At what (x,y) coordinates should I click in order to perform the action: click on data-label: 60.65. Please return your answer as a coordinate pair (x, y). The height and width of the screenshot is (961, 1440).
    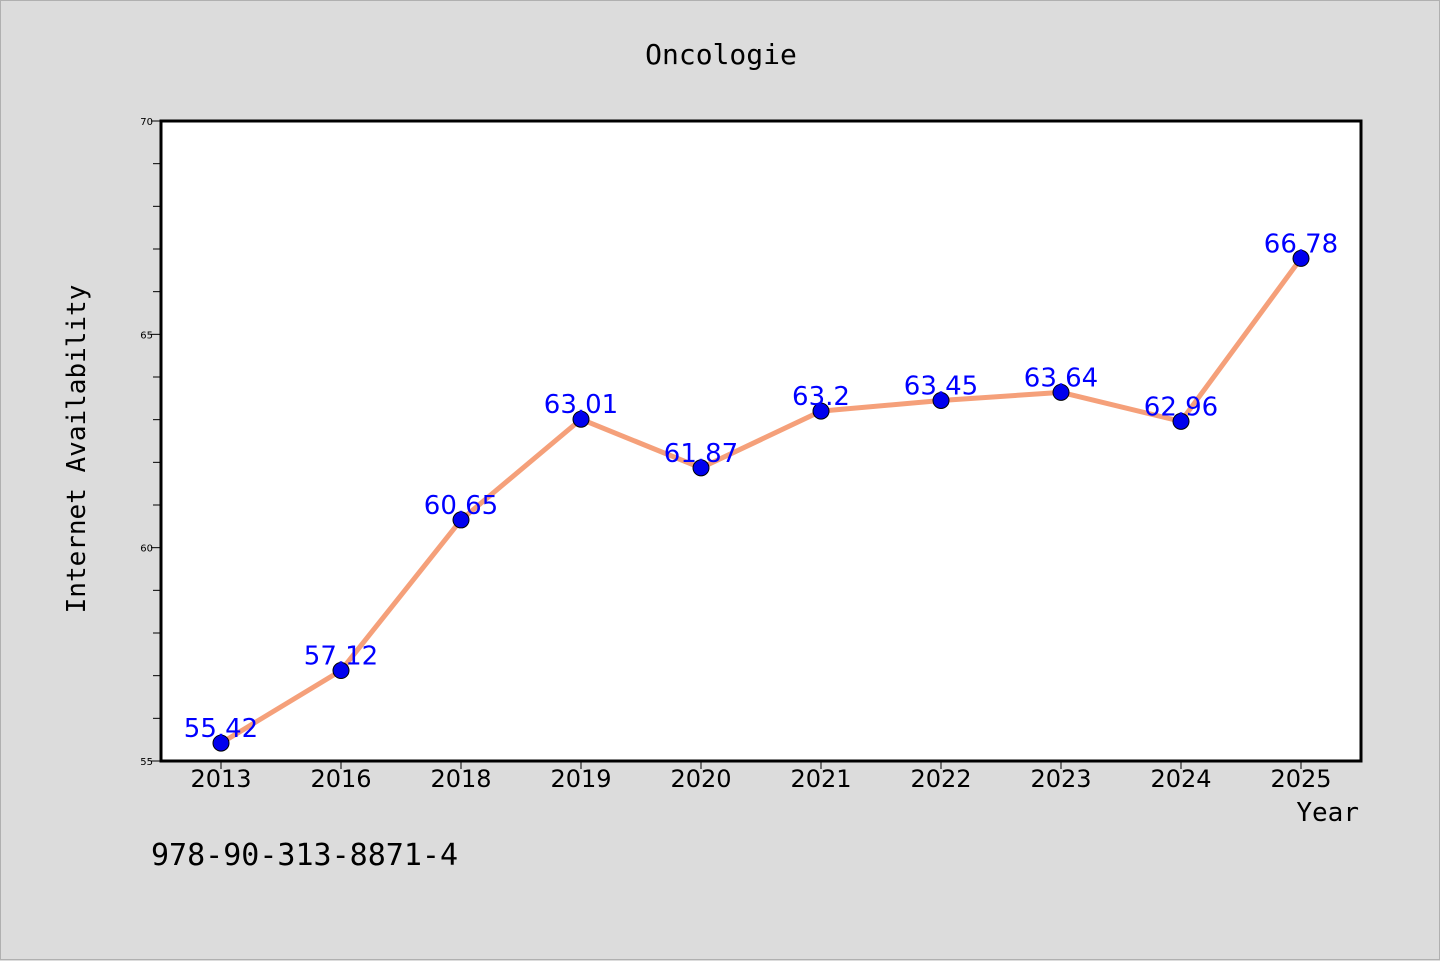
    Looking at the image, I should click on (461, 506).